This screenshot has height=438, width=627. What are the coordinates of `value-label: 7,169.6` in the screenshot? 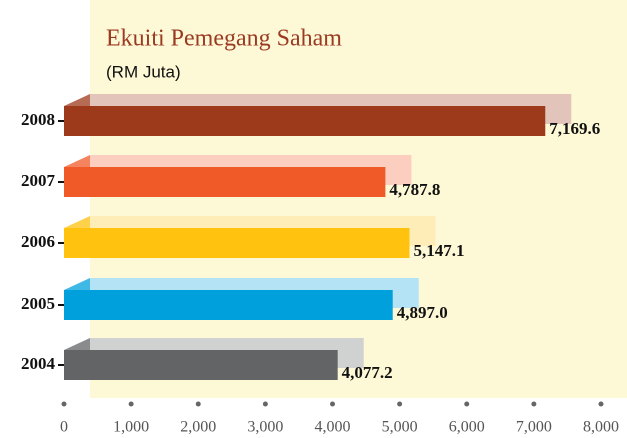 It's located at (574, 128).